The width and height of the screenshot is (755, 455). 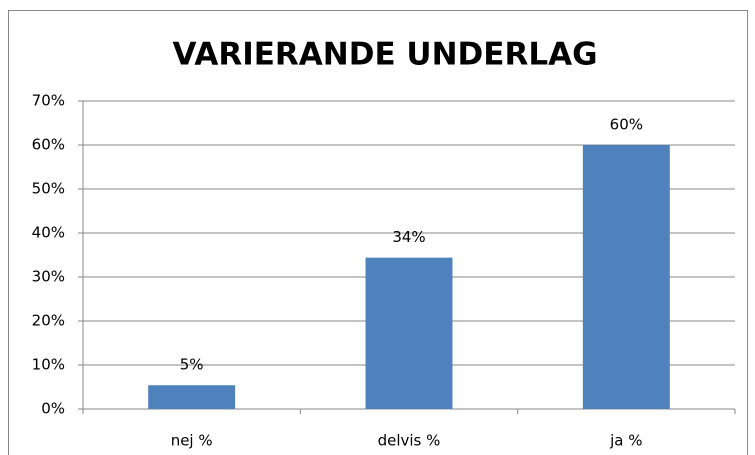 What do you see at coordinates (48, 321) in the screenshot?
I see `y-tick-label: 20%` at bounding box center [48, 321].